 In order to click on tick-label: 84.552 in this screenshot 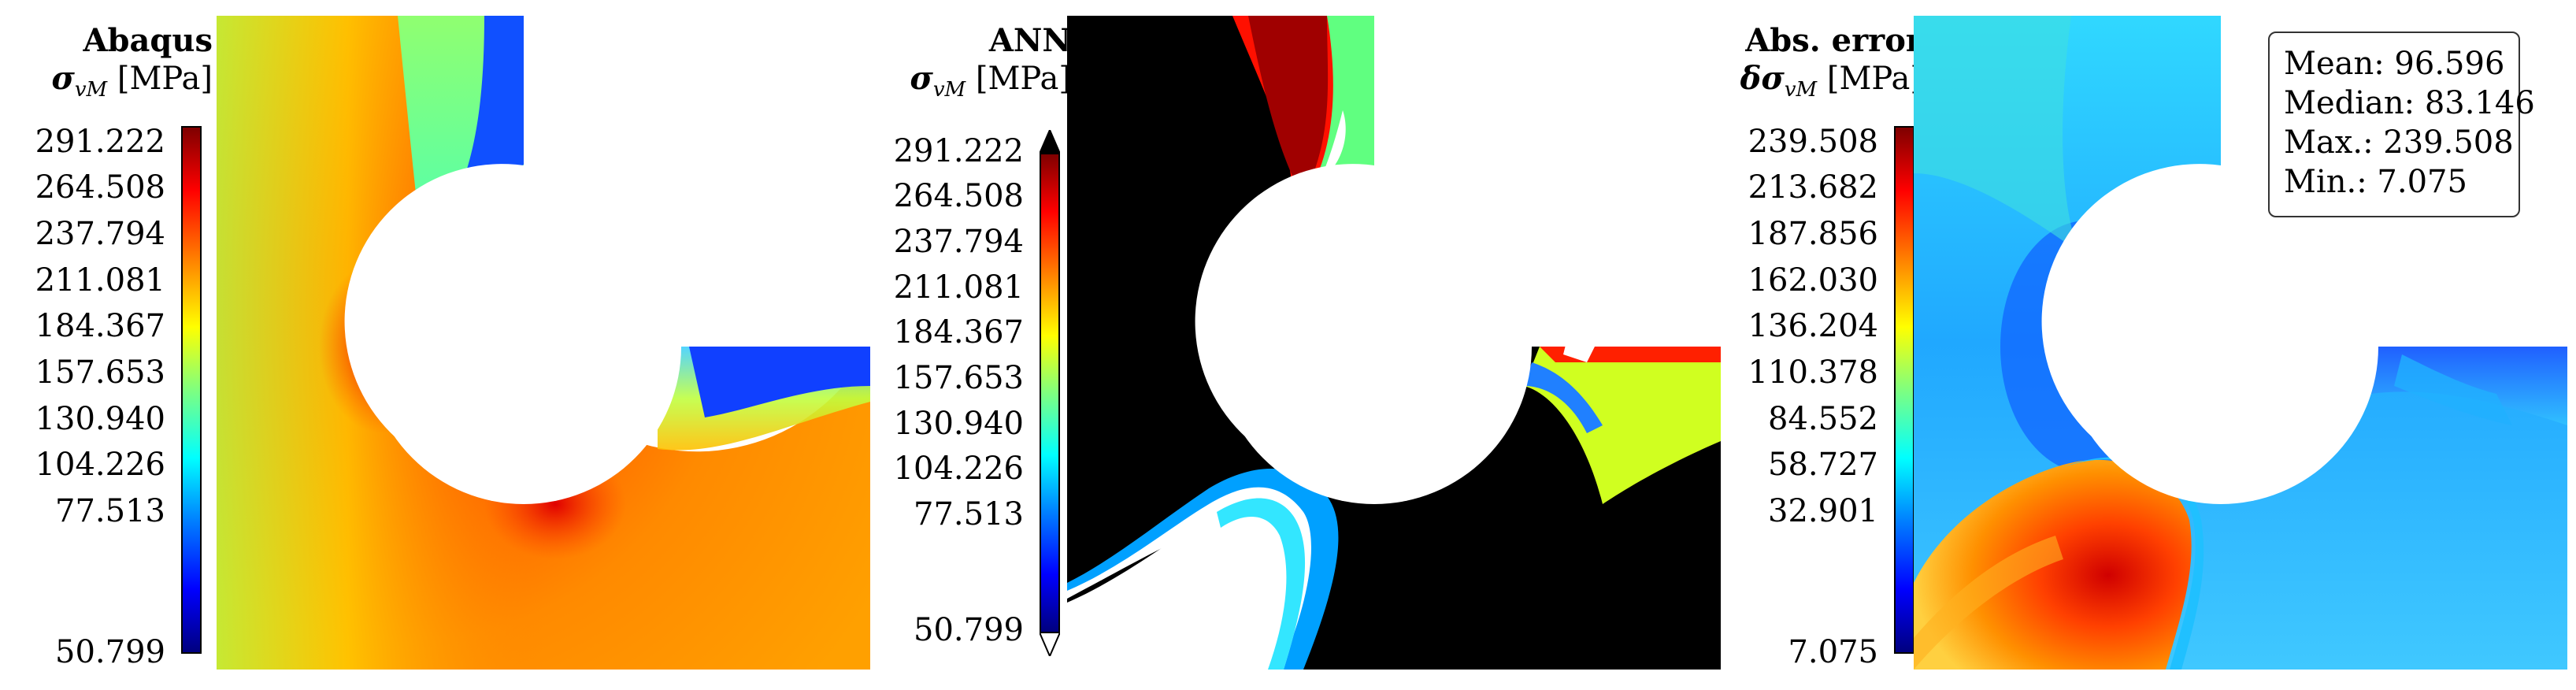, I will do `click(1823, 419)`.